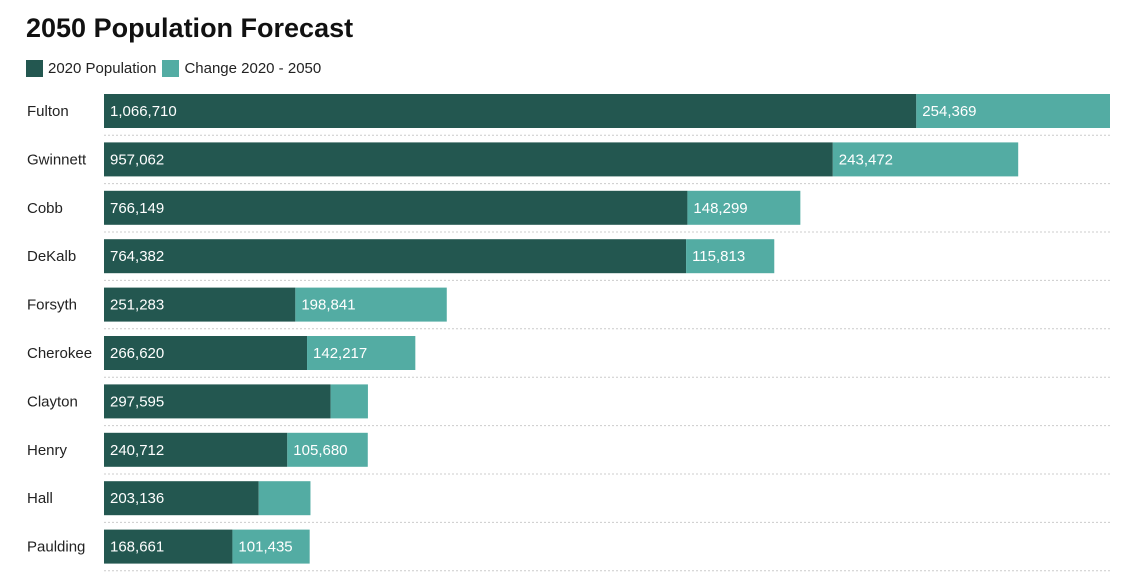  Describe the element at coordinates (468, 159) in the screenshot. I see `bar-population-2020-gwinnett` at that location.